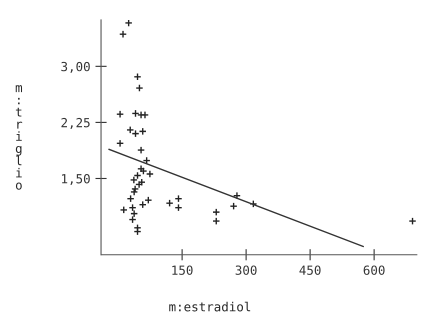 The height and width of the screenshot is (333, 421). I want to click on y-tick-label: 2,25, so click(75, 123).